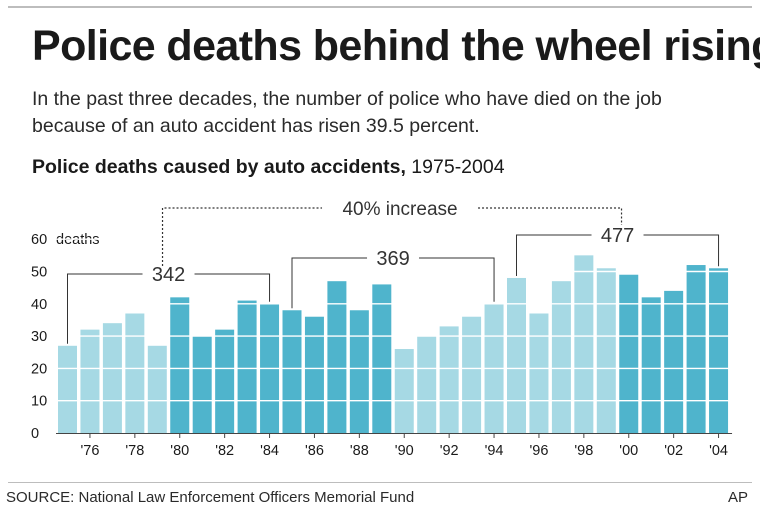  Describe the element at coordinates (718, 451) in the screenshot. I see `x-tick-label: '04` at that location.